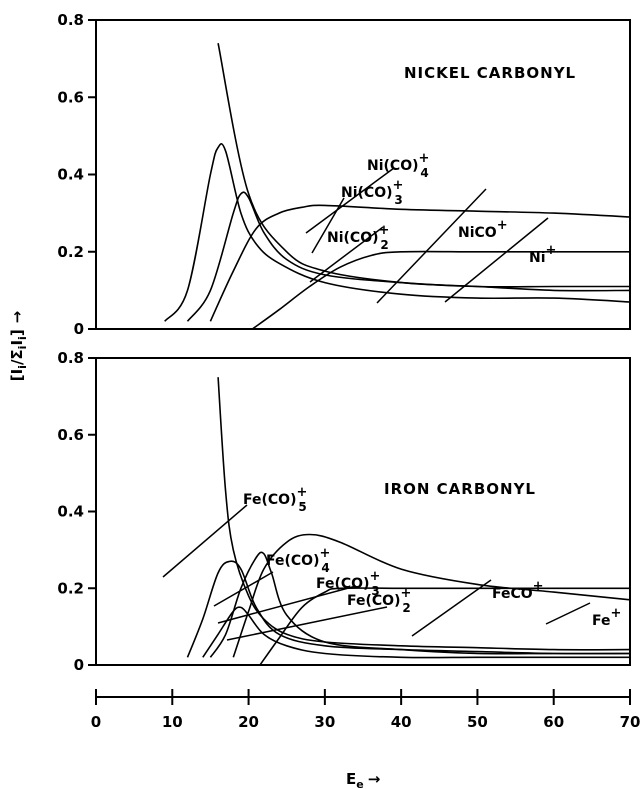 Image resolution: width=640 pixels, height=789 pixels. I want to click on x-tick-label: 10, so click(172, 722).